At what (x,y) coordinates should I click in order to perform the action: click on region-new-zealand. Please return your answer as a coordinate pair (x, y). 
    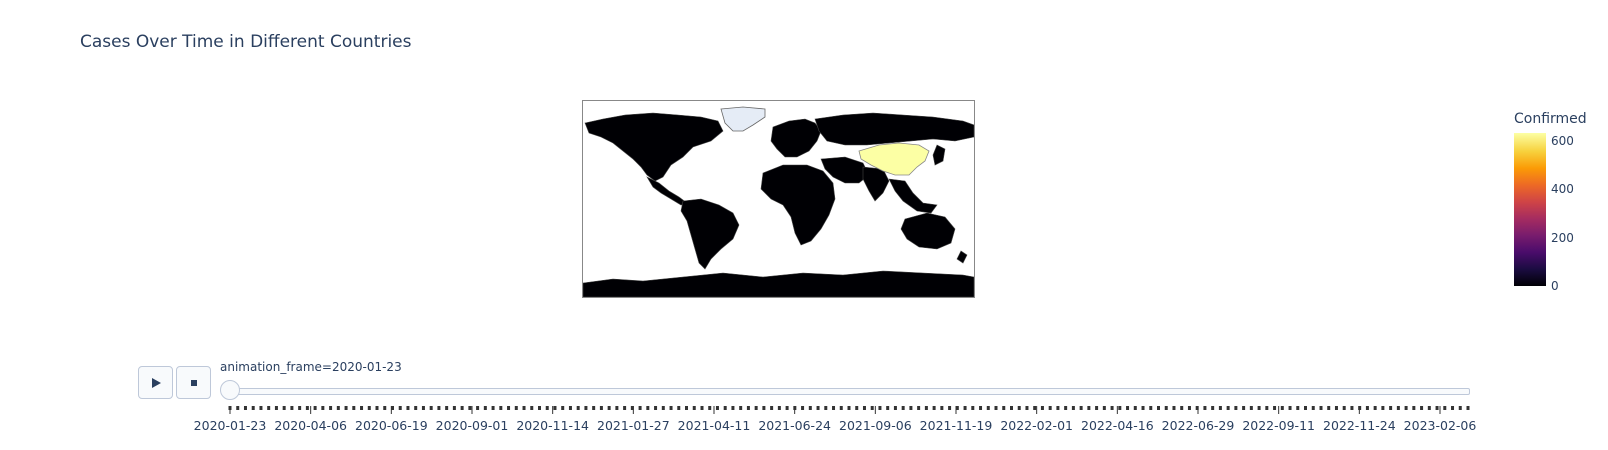
    Looking at the image, I should click on (962, 257).